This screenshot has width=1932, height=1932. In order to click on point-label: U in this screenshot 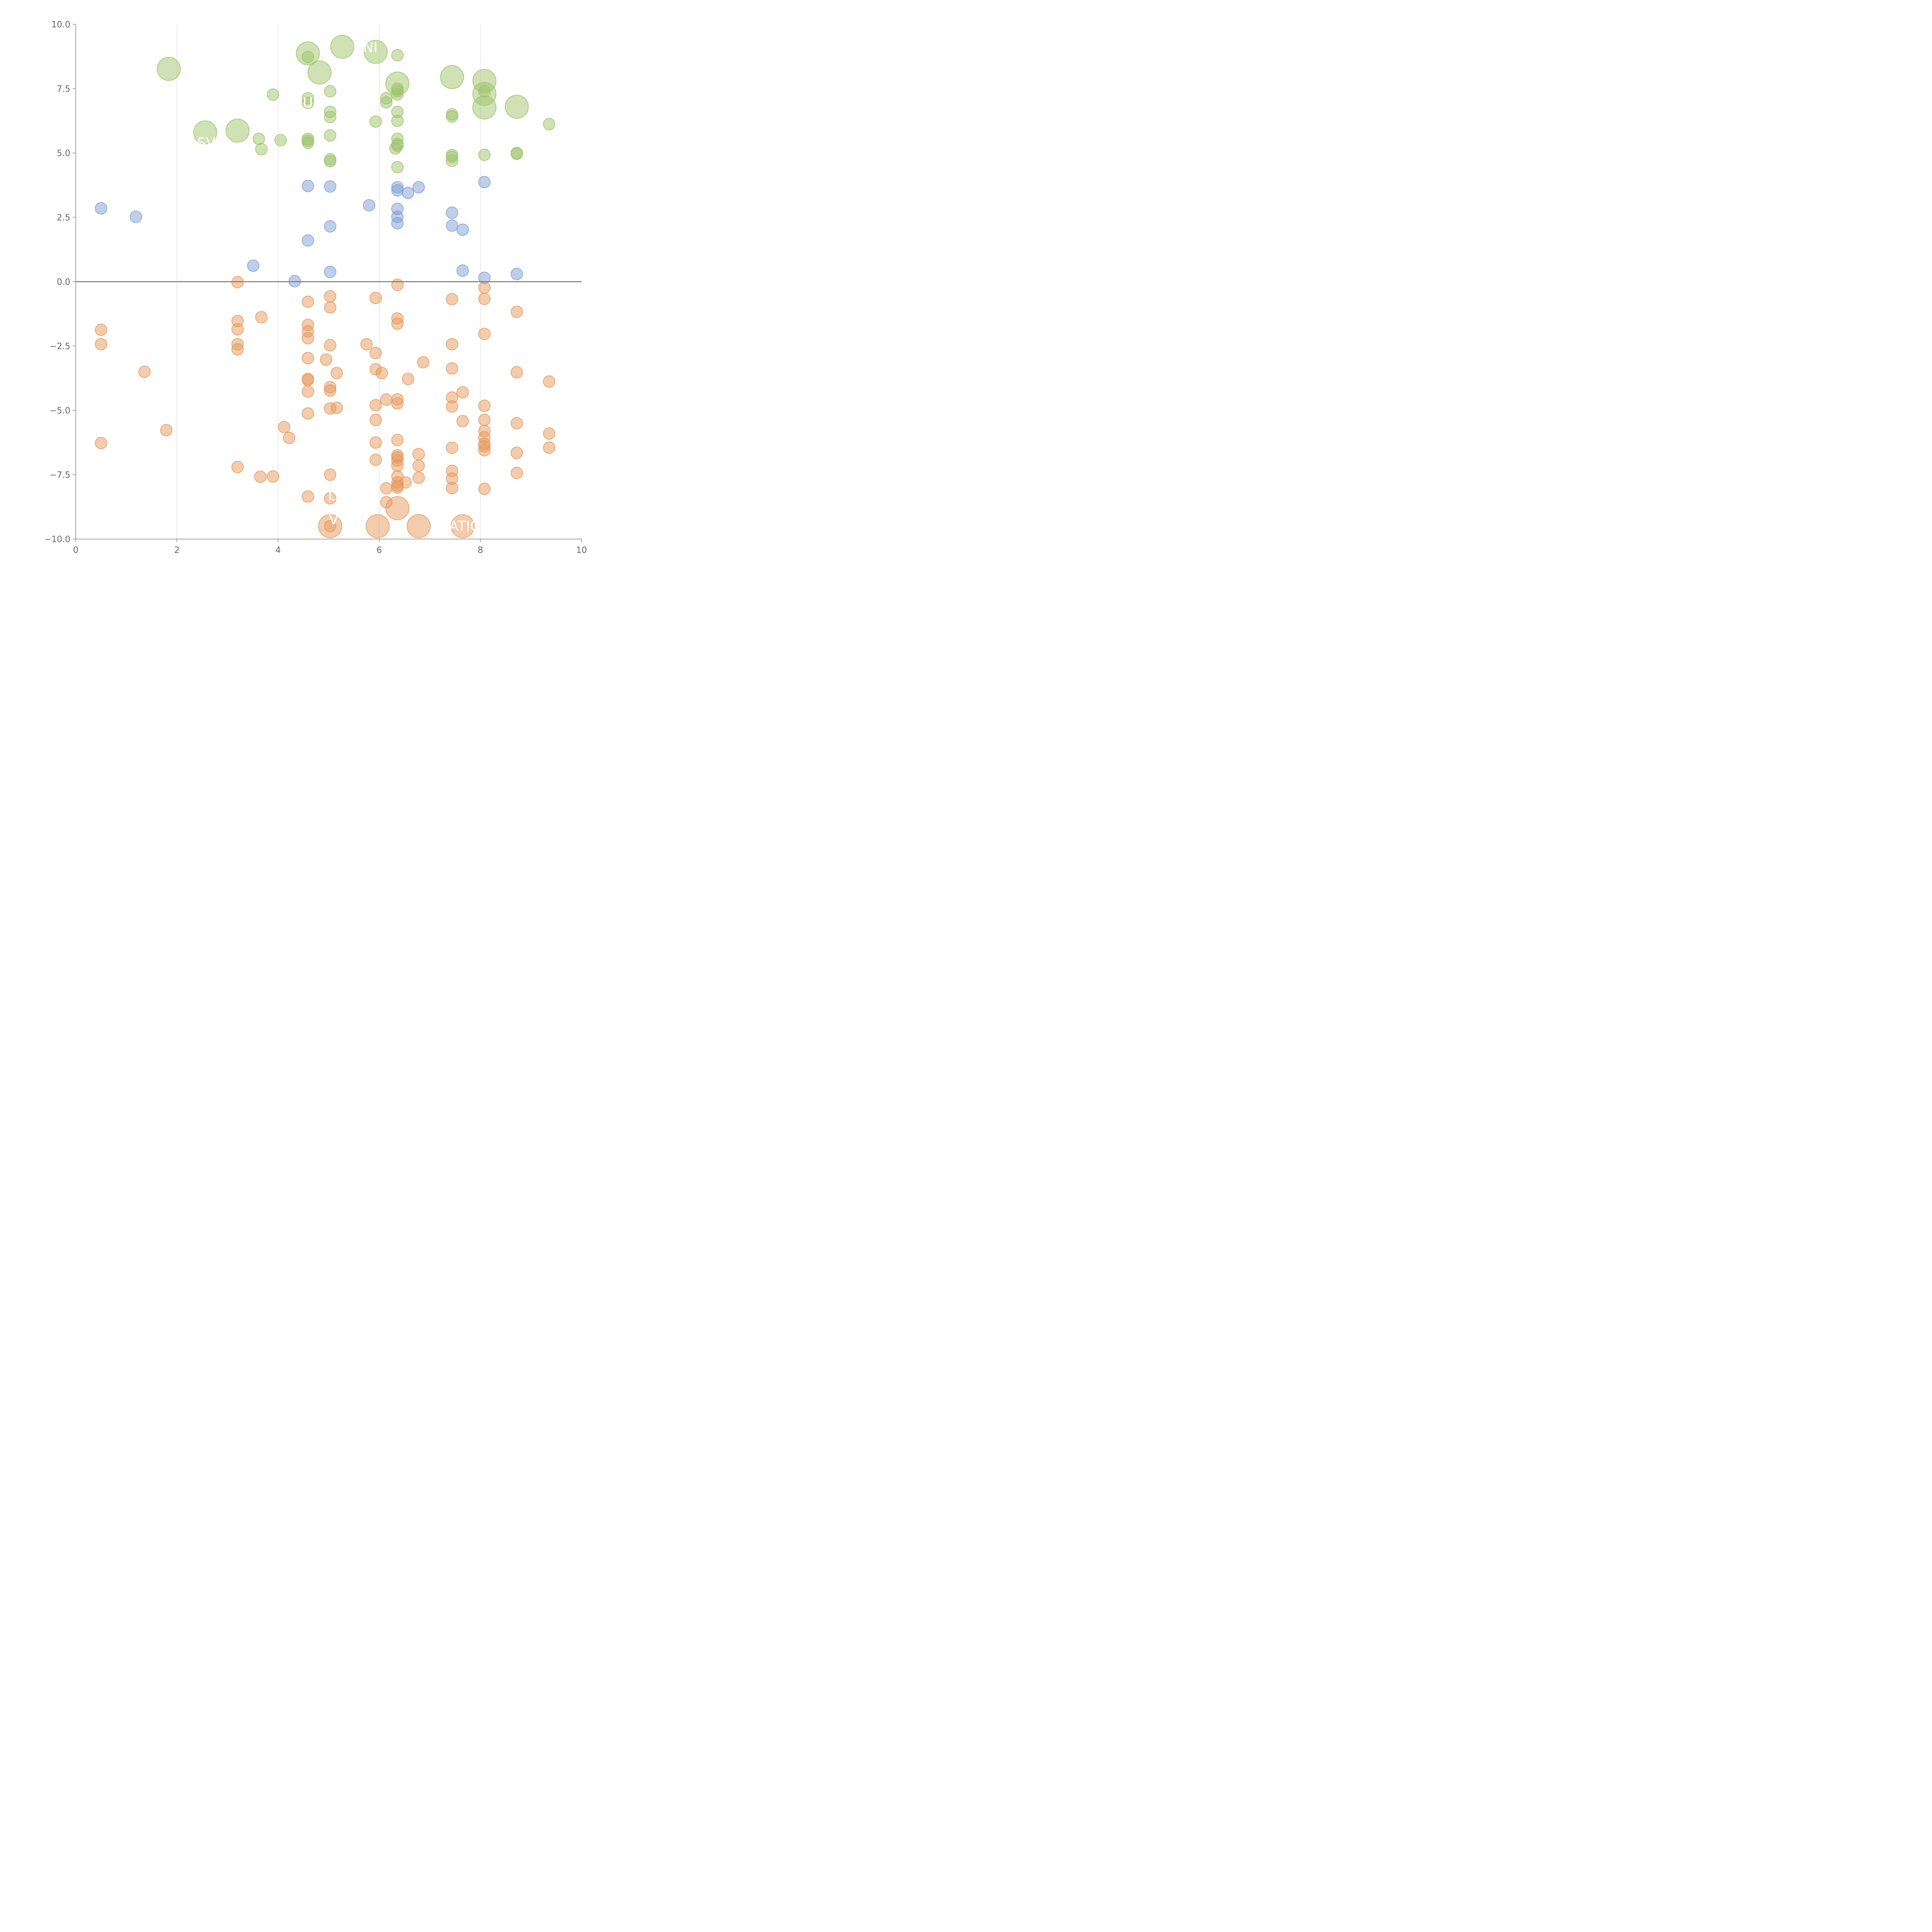, I will do `click(308, 103)`.